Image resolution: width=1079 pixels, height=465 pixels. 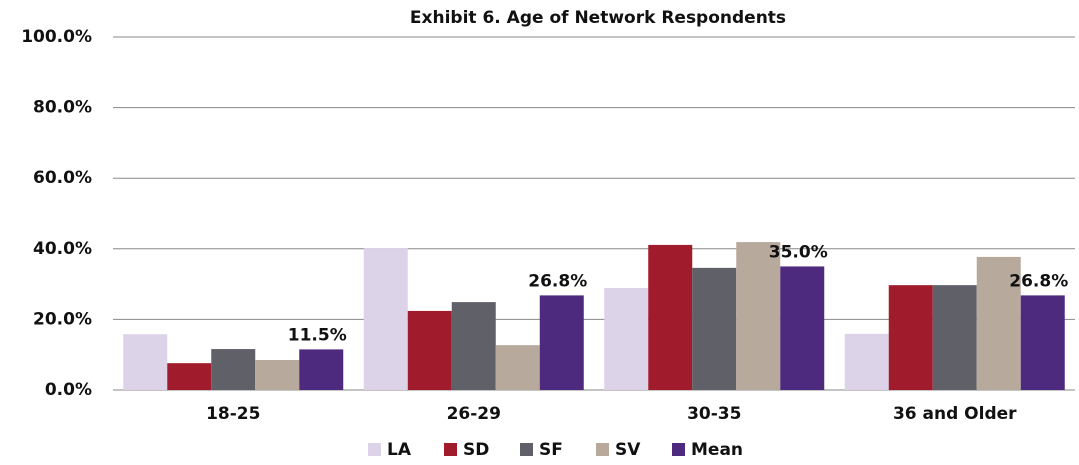 I want to click on legend-label: SV, so click(x=628, y=450).